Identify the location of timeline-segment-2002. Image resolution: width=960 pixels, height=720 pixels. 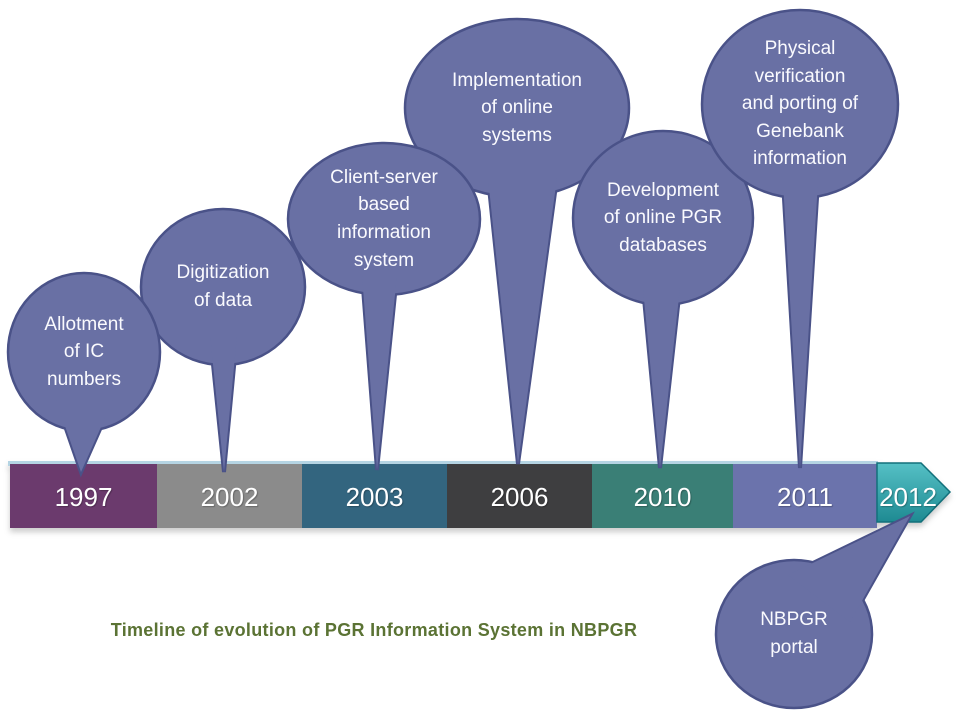
(229, 496).